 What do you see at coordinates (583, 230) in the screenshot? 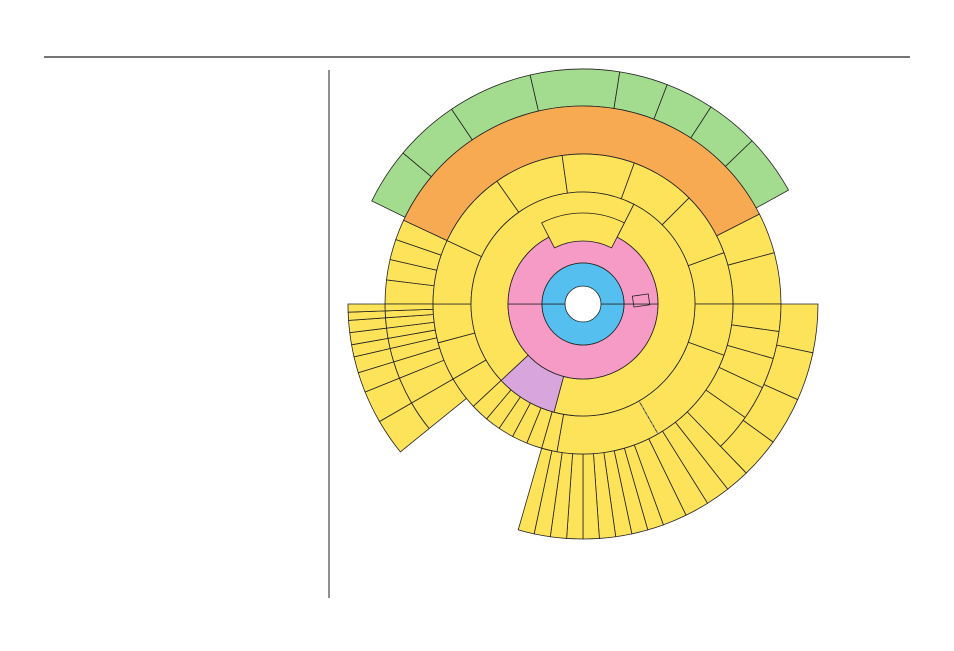
I see `highlight-segment` at bounding box center [583, 230].